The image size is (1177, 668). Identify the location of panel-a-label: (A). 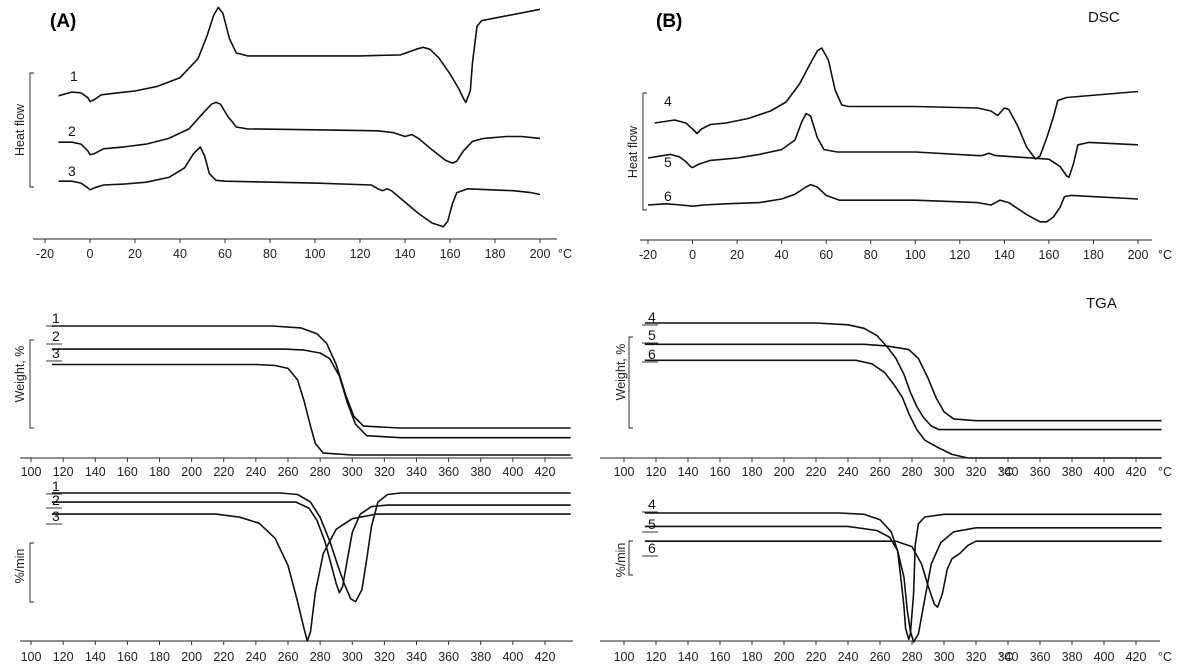
(63, 21).